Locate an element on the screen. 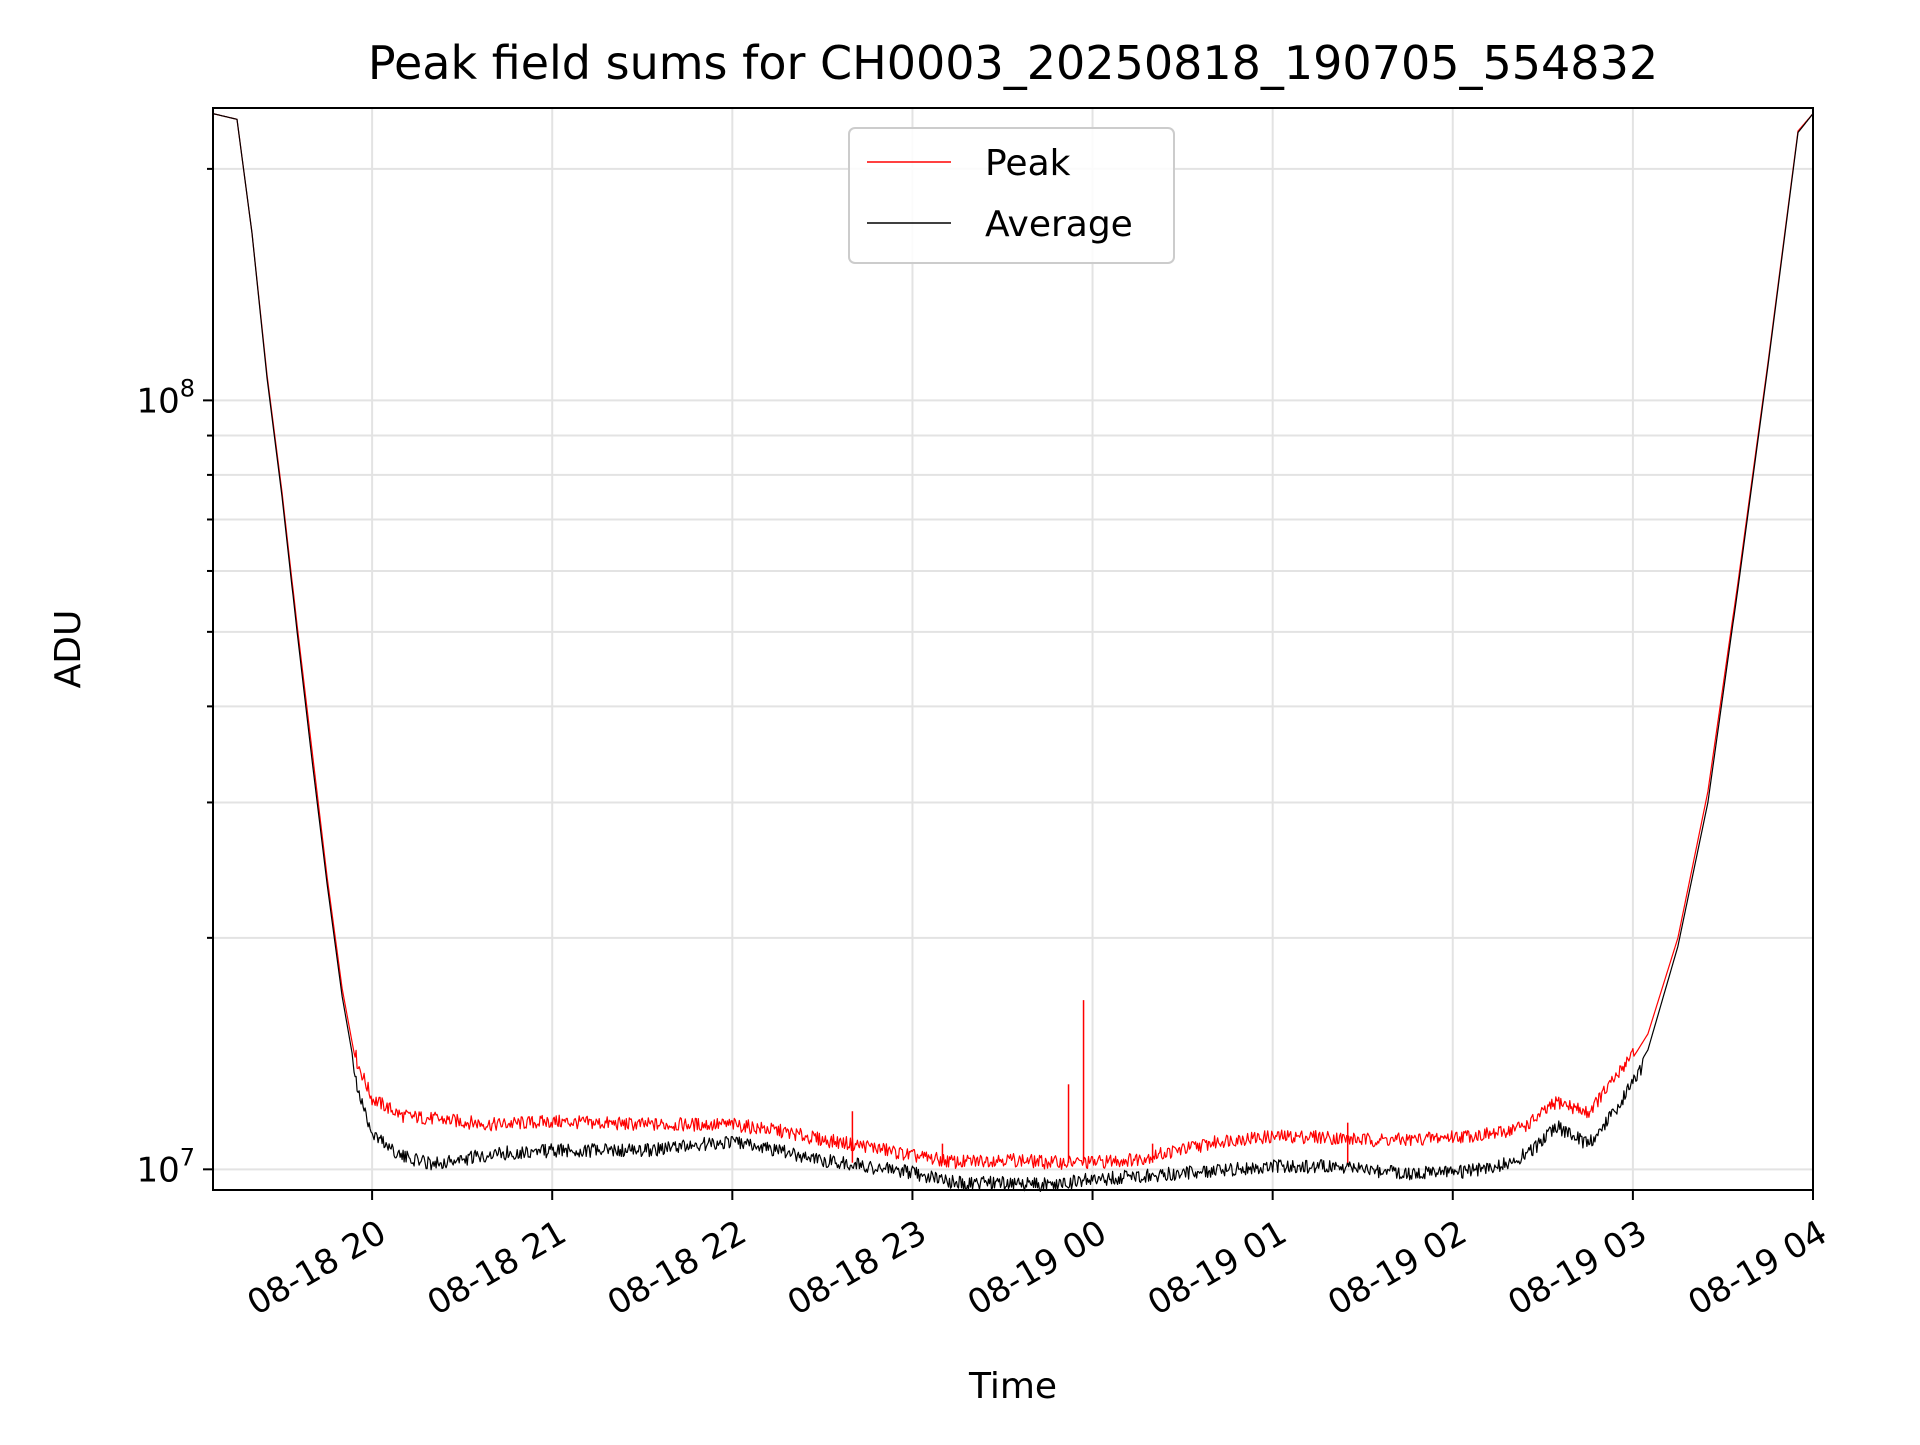  x-axis-label: Time is located at coordinates (1012, 1386).